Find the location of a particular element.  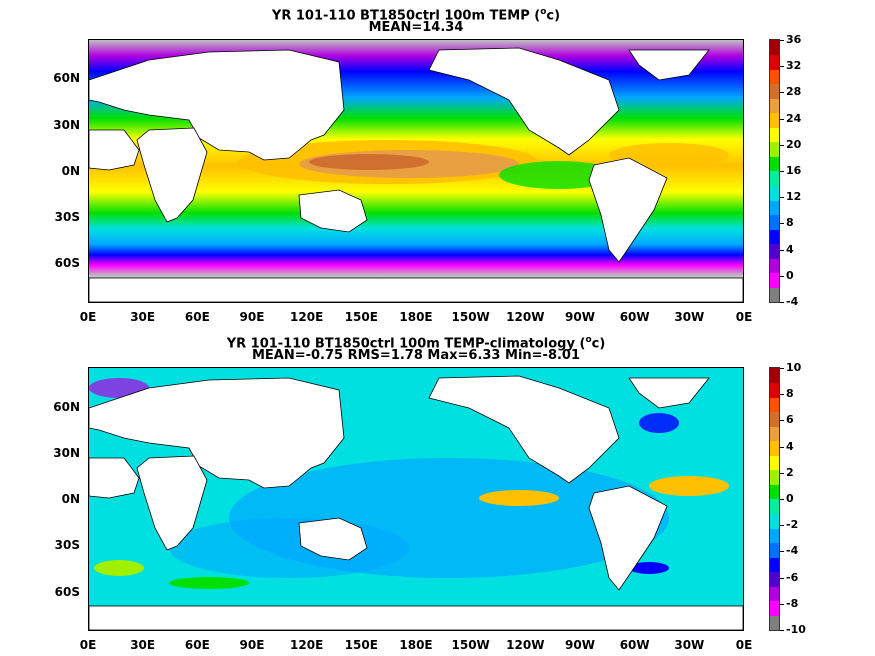

panel1-colorbar-label: -4 is located at coordinates (792, 301).